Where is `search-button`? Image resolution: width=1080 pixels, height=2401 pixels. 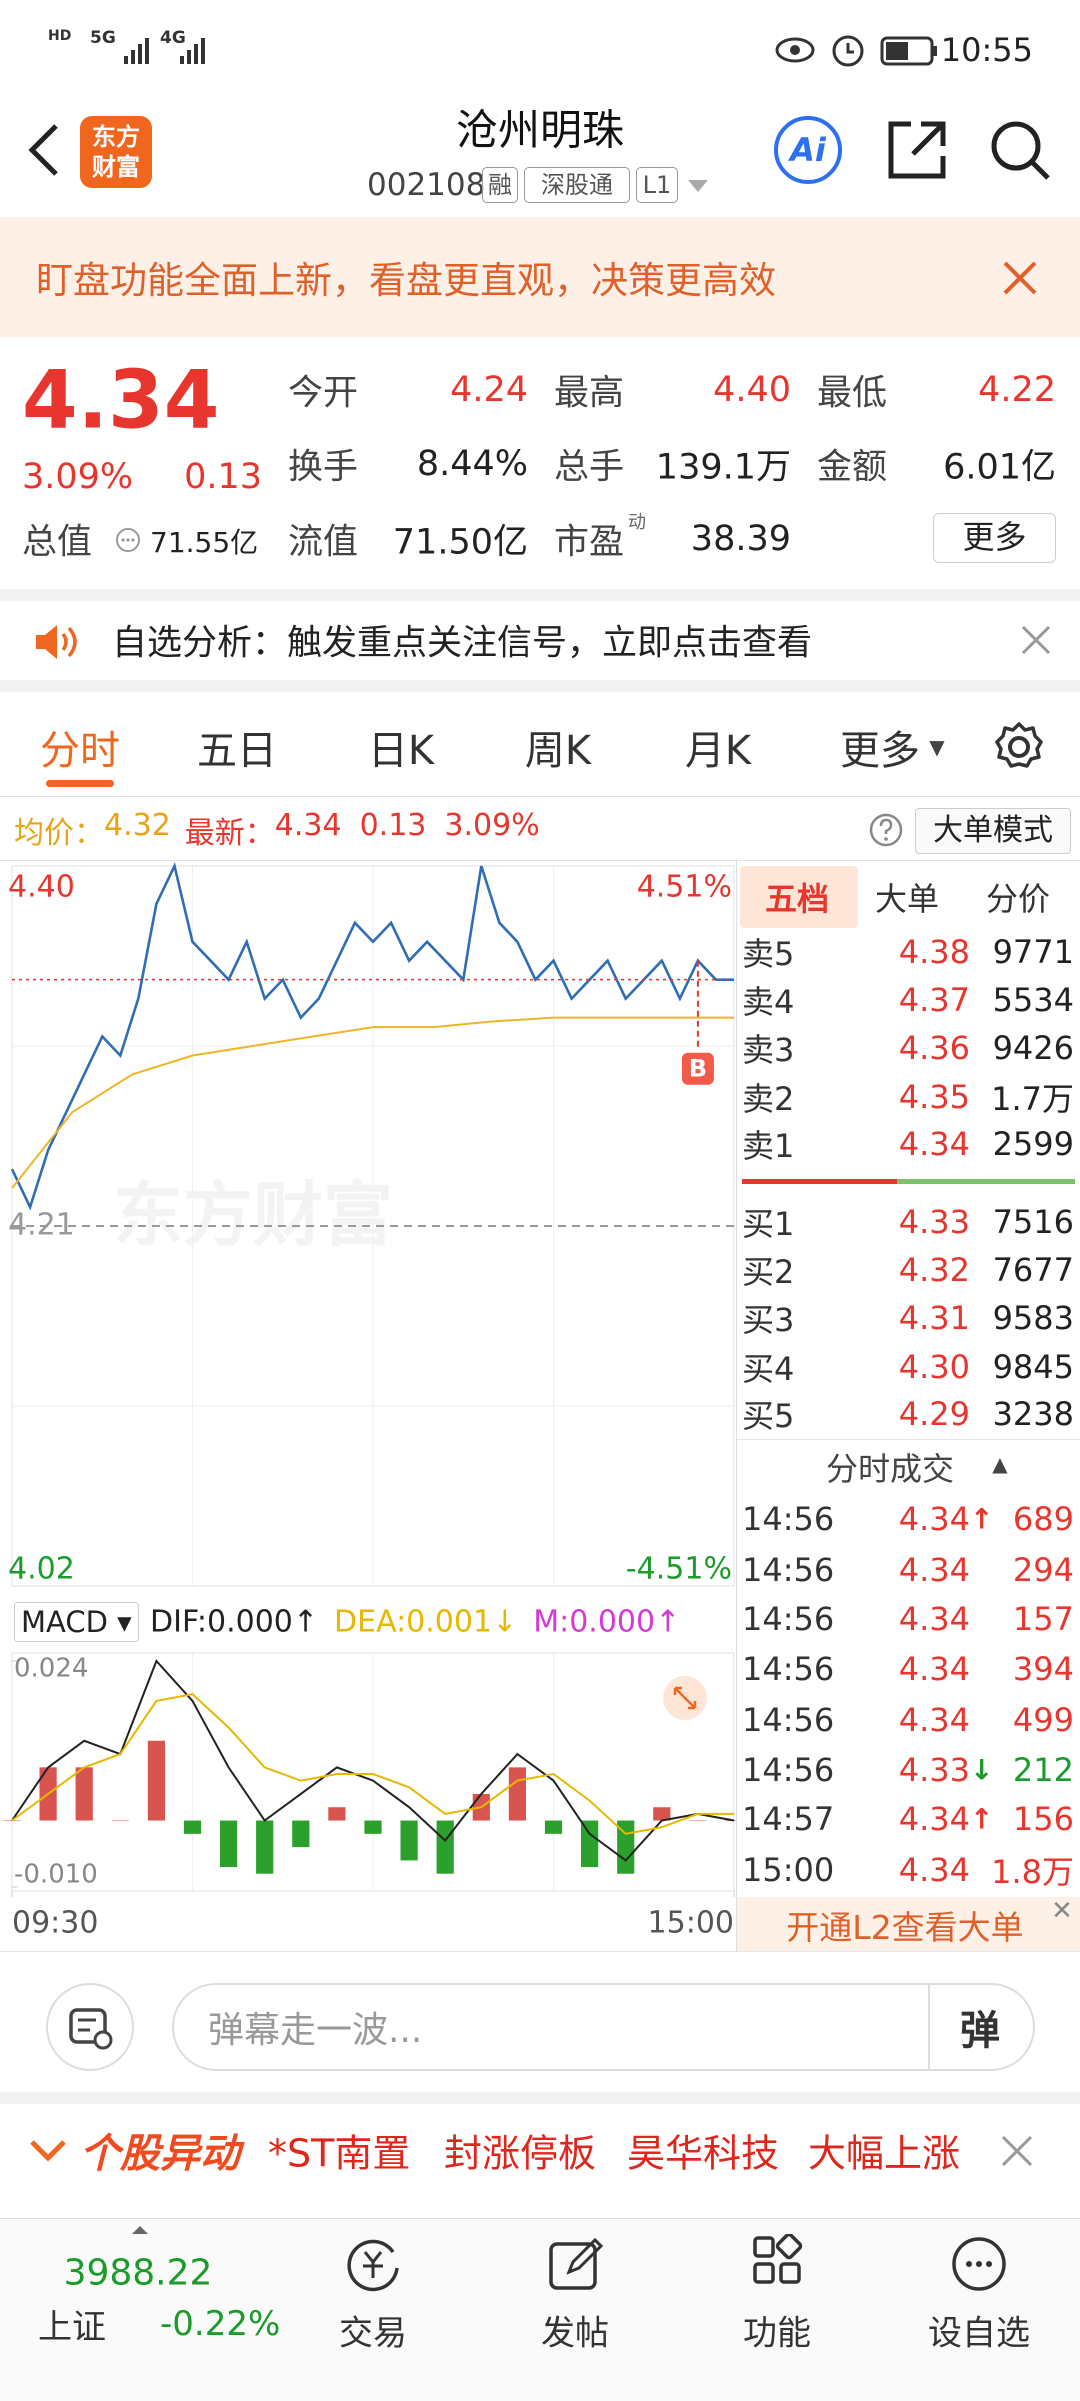
search-button is located at coordinates (1021, 151).